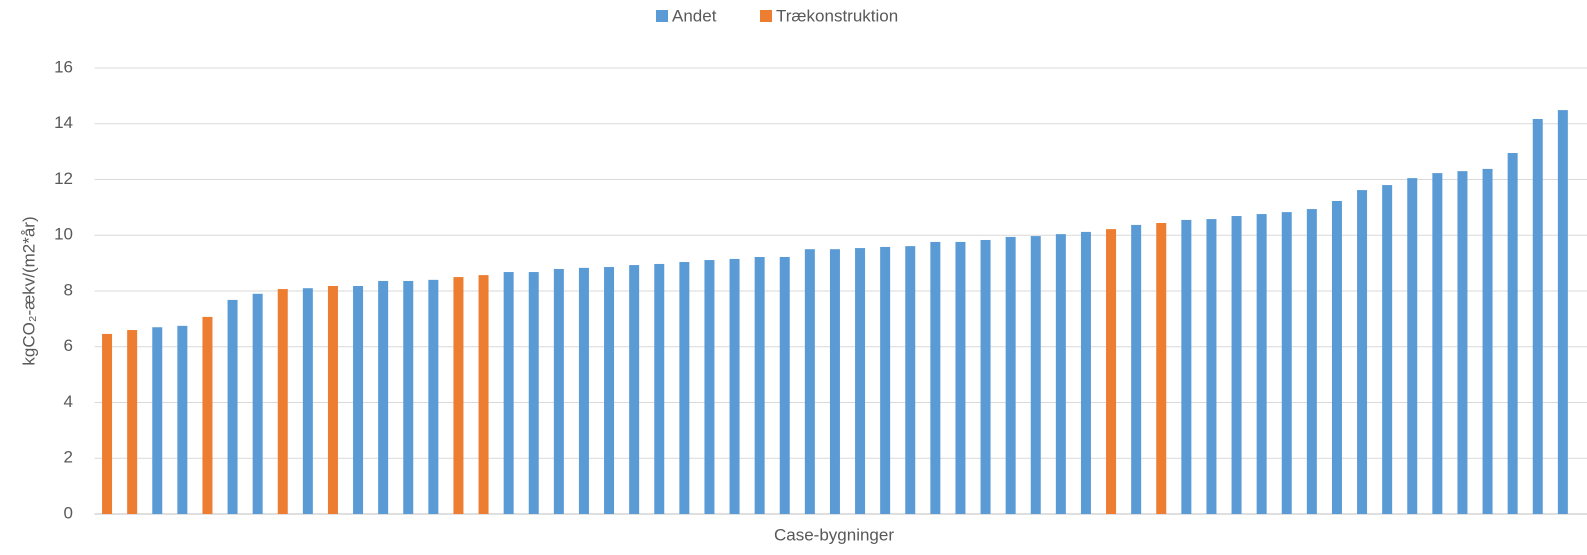  Describe the element at coordinates (63, 178) in the screenshot. I see `y-tick-label: 12` at that location.